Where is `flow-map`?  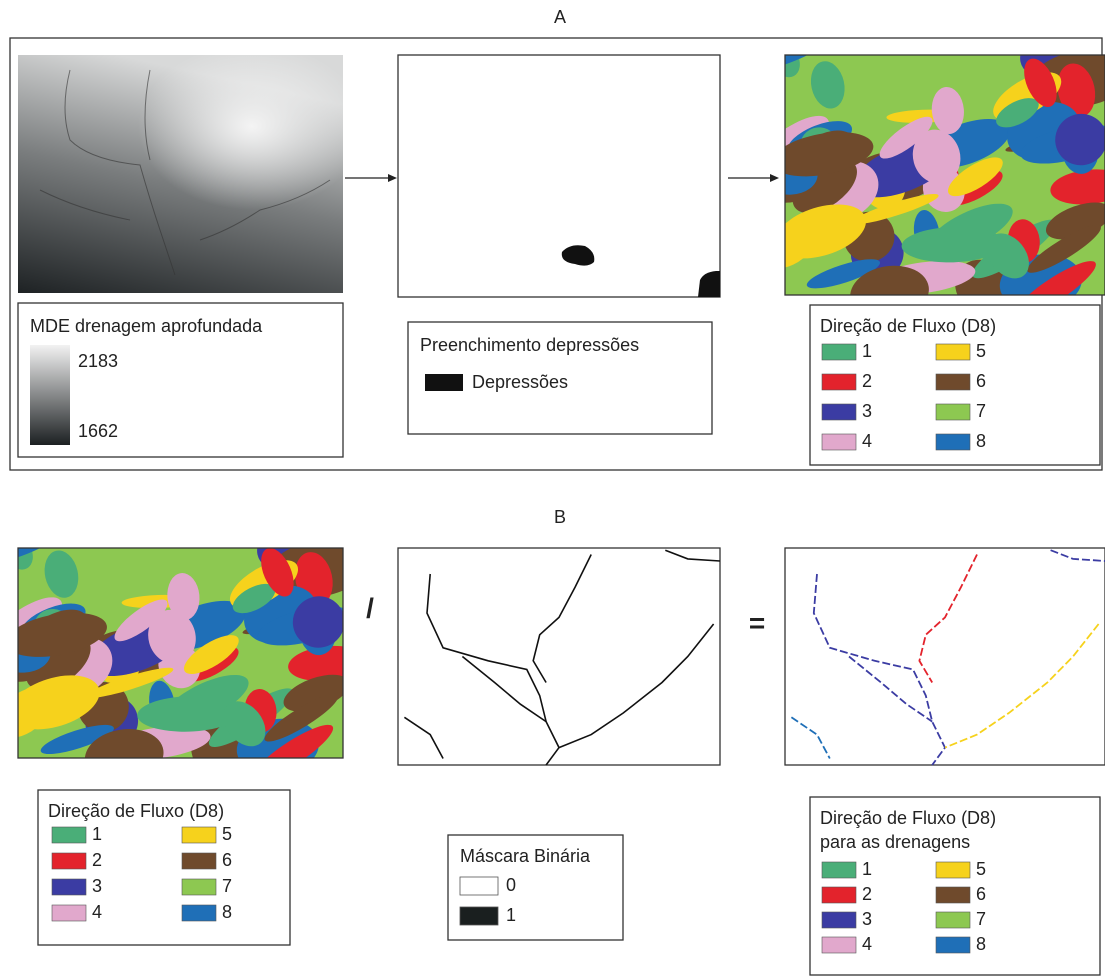
flow-map is located at coordinates (945, 175).